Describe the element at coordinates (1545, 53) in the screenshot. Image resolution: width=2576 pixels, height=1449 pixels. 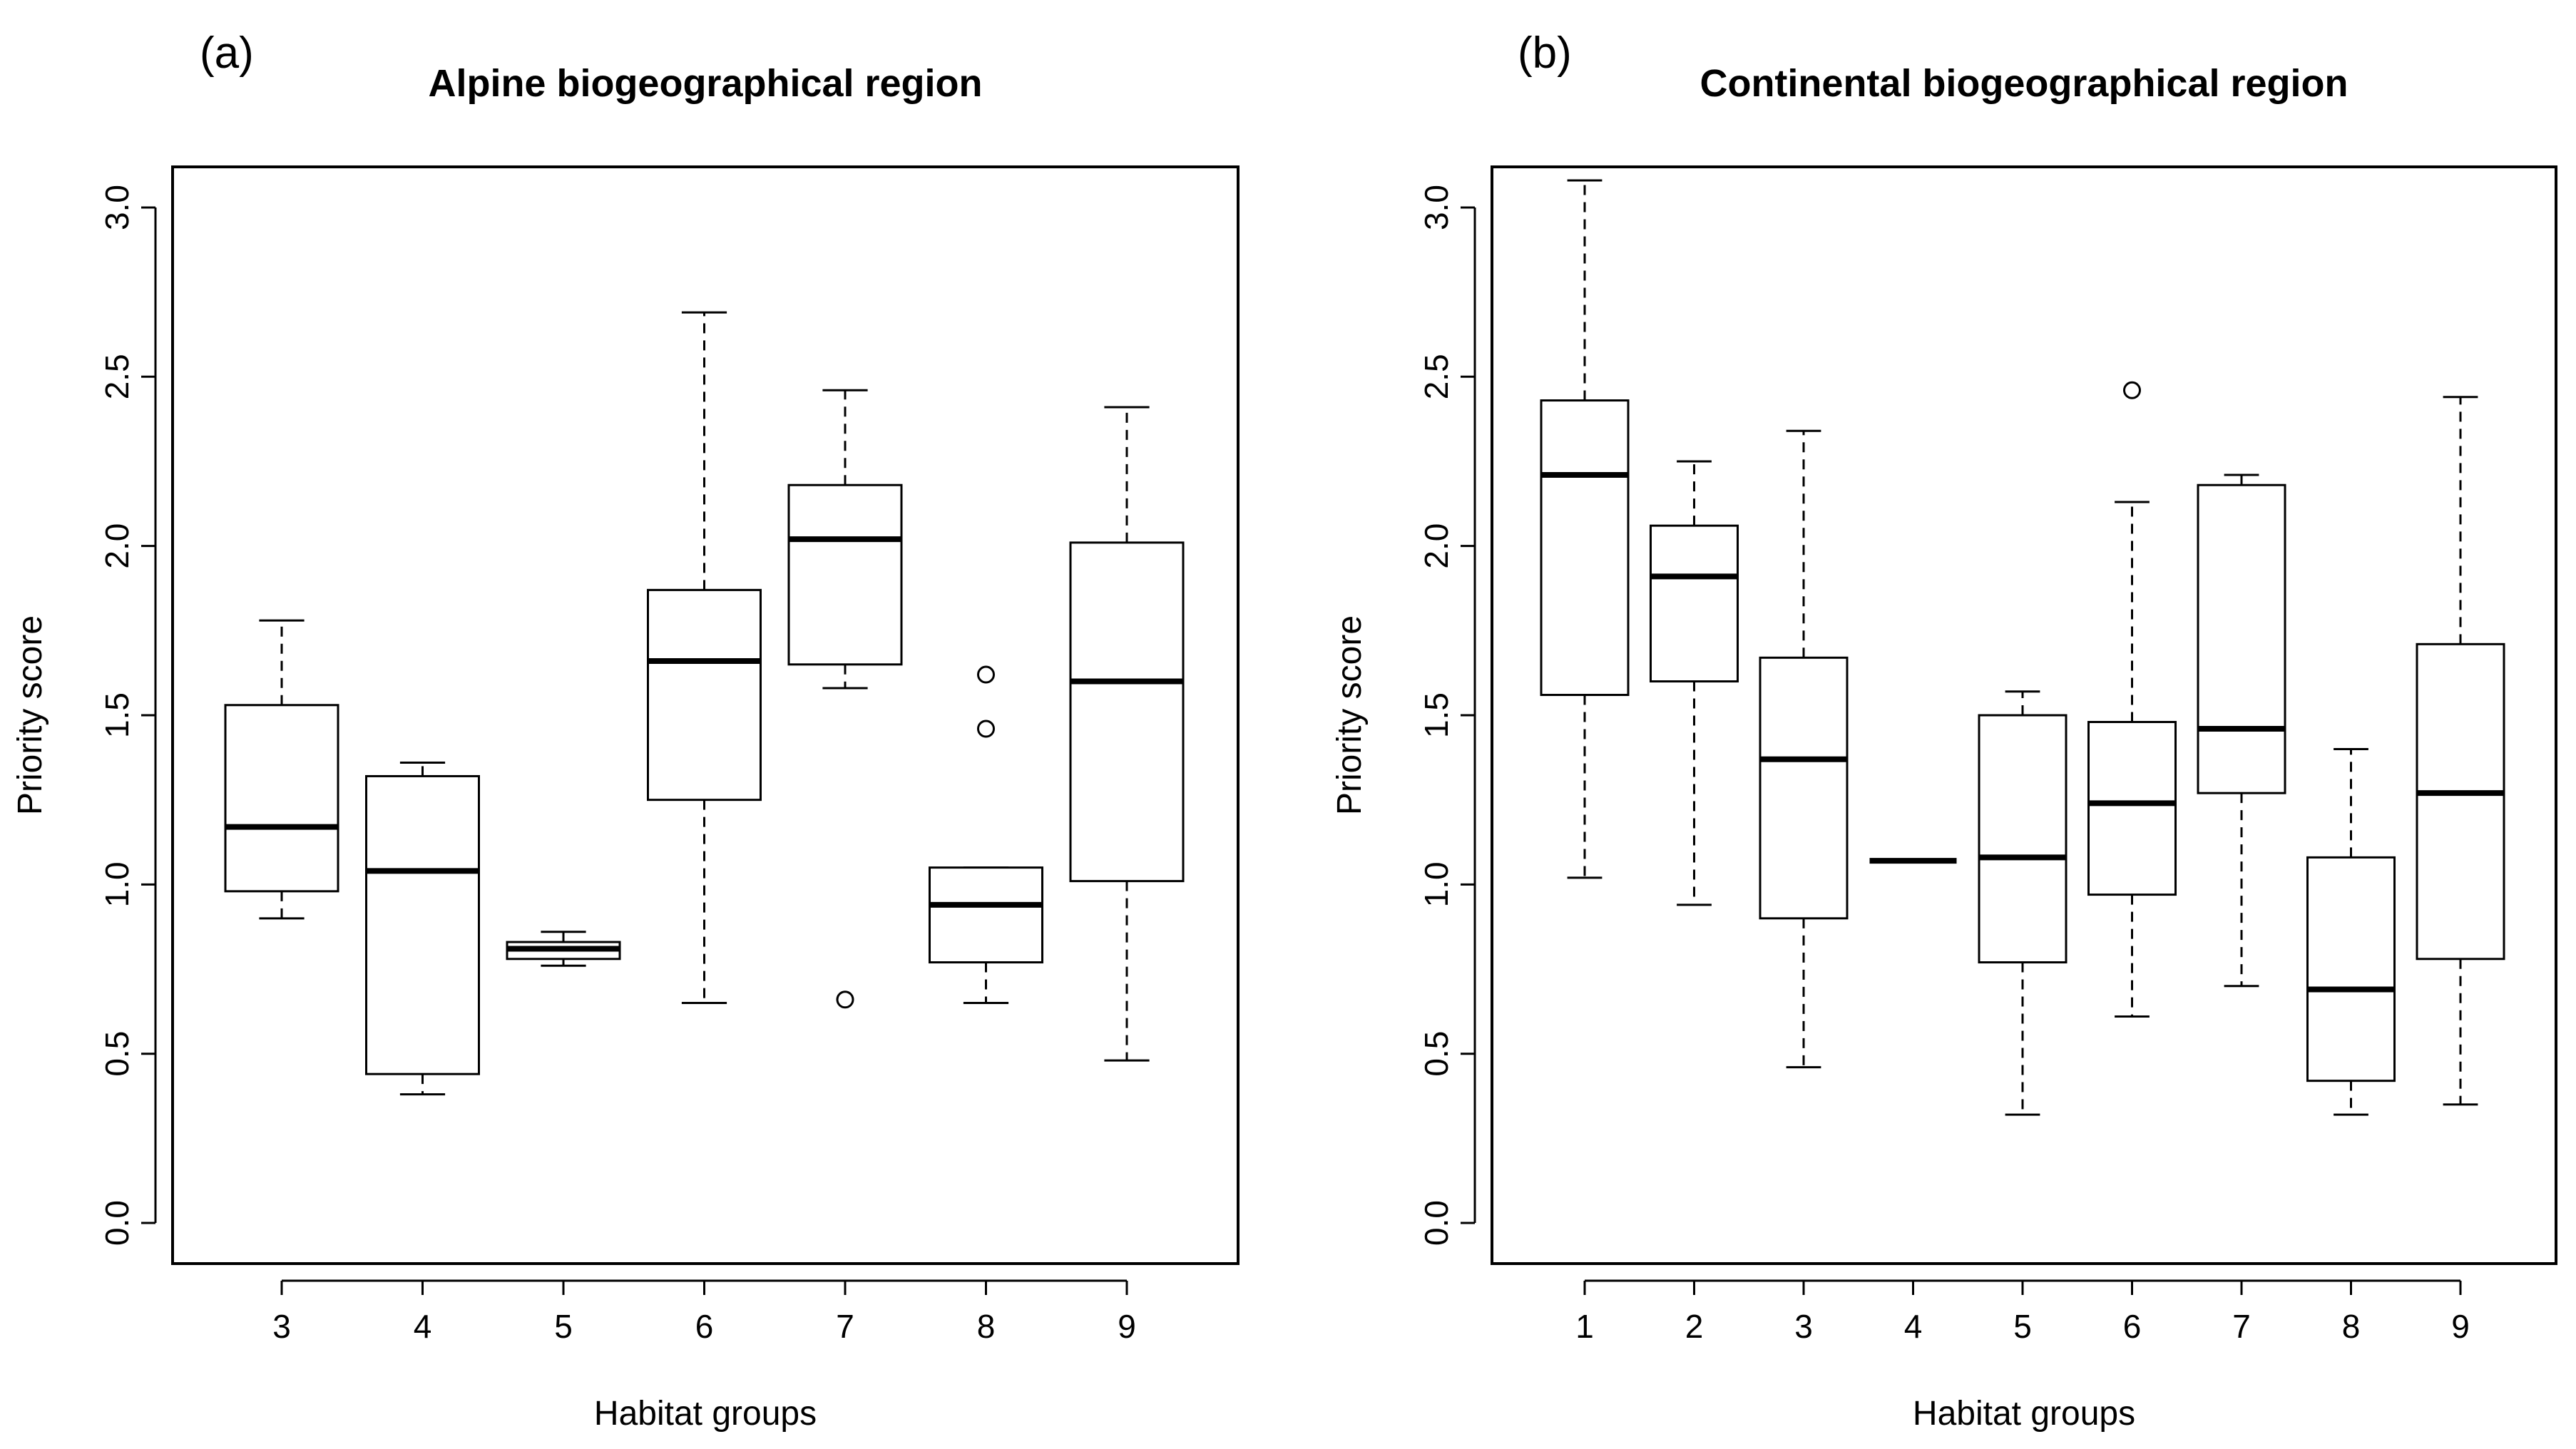
I see `panel-label-b: (b)` at that location.